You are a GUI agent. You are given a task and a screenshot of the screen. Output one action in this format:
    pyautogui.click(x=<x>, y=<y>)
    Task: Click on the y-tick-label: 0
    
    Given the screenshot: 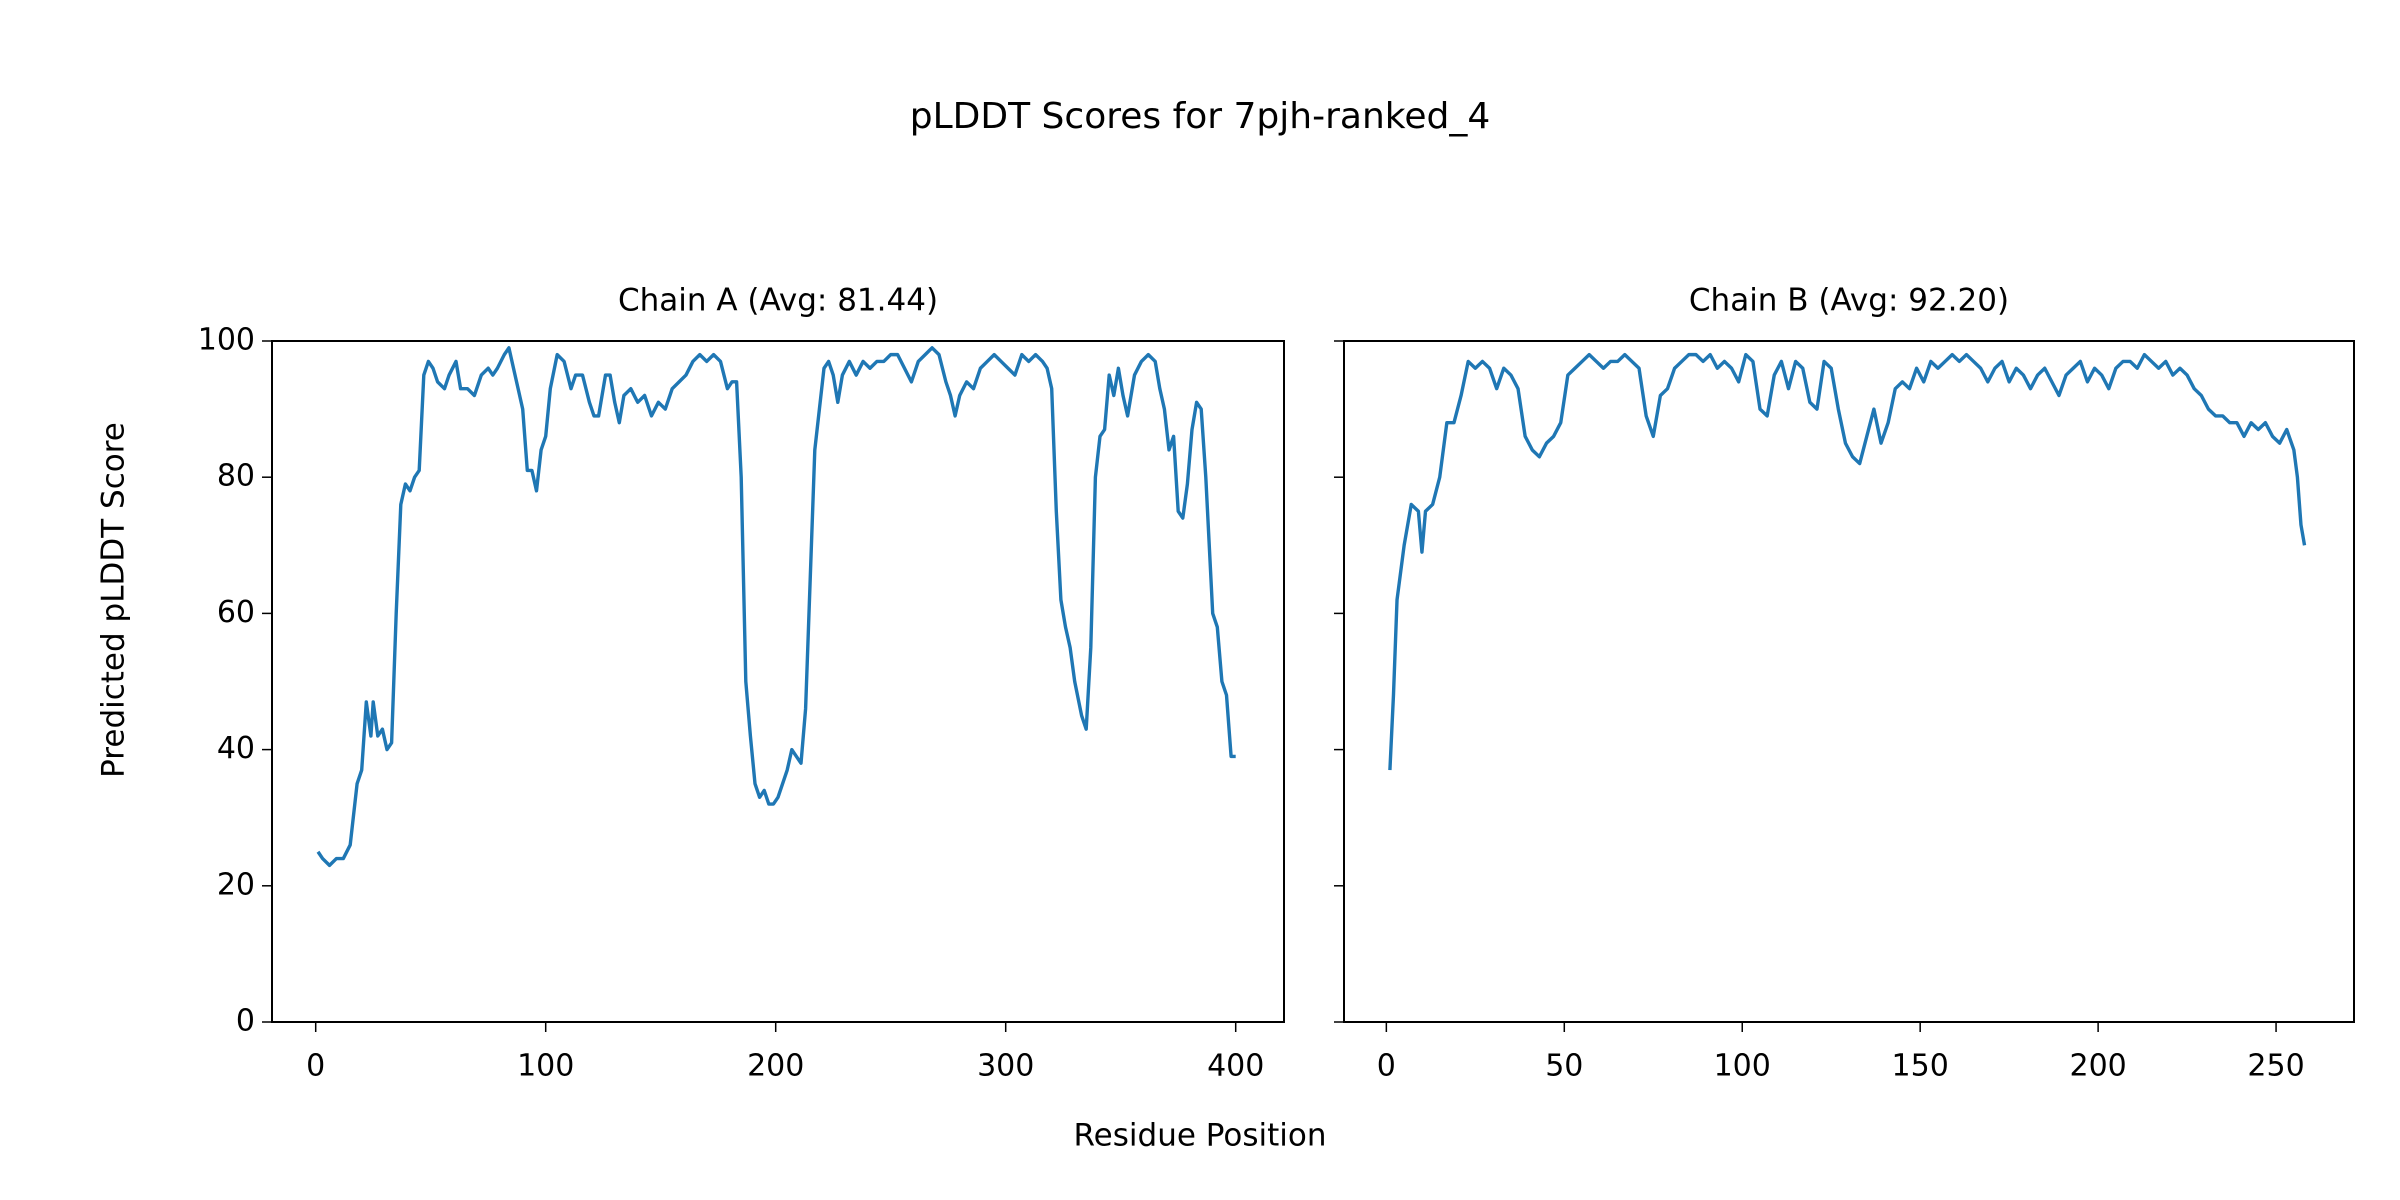 What is the action you would take?
    pyautogui.click(x=245, y=1021)
    